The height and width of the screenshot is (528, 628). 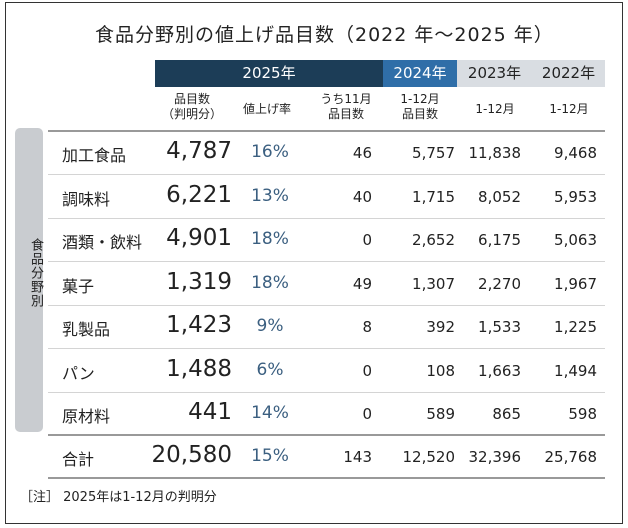 What do you see at coordinates (210, 412) in the screenshot?
I see `cell-items_2025: 441` at bounding box center [210, 412].